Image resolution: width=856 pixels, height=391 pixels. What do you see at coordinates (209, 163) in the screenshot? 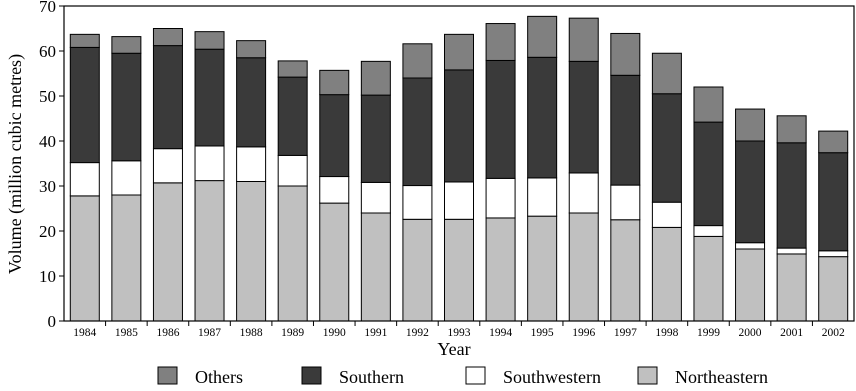
I see `bar-segment-southwestern-1987` at bounding box center [209, 163].